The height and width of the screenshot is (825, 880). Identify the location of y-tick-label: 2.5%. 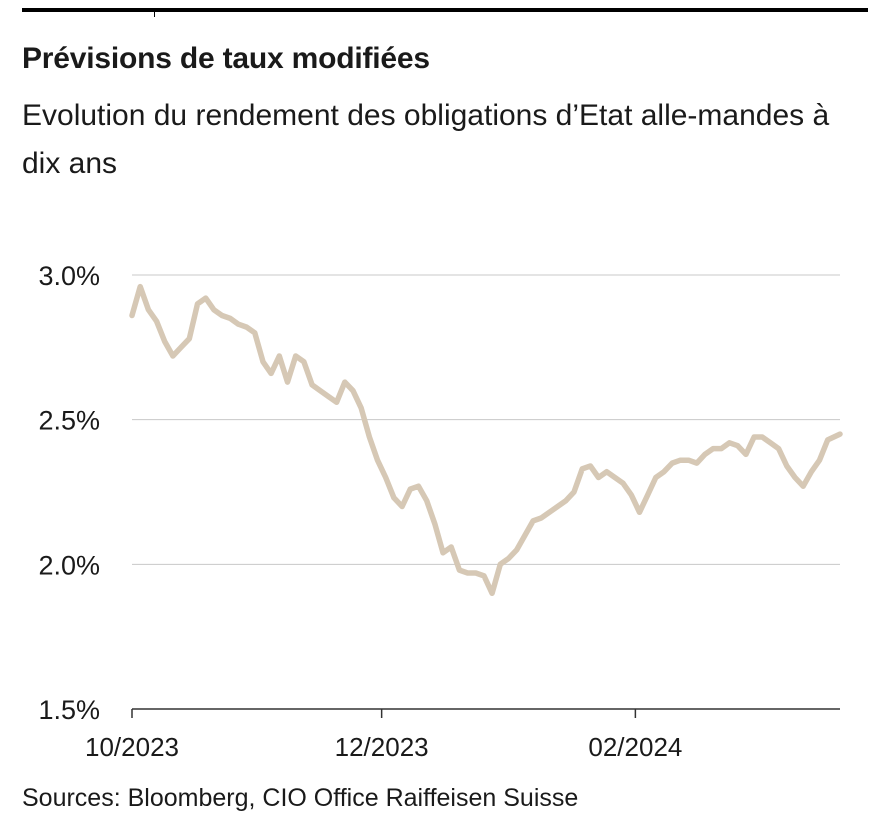
(69, 421).